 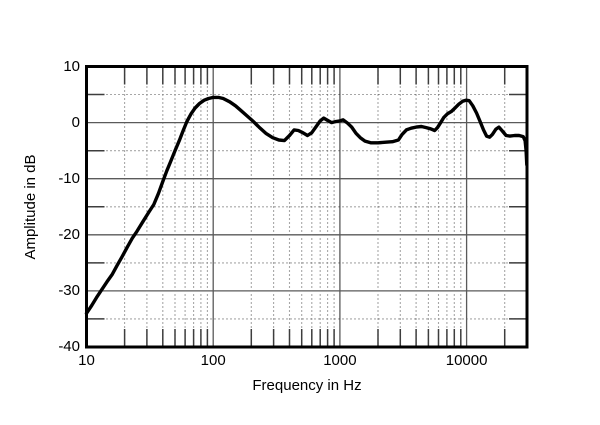 I want to click on y-tick-label-10: 10, so click(x=71, y=66).